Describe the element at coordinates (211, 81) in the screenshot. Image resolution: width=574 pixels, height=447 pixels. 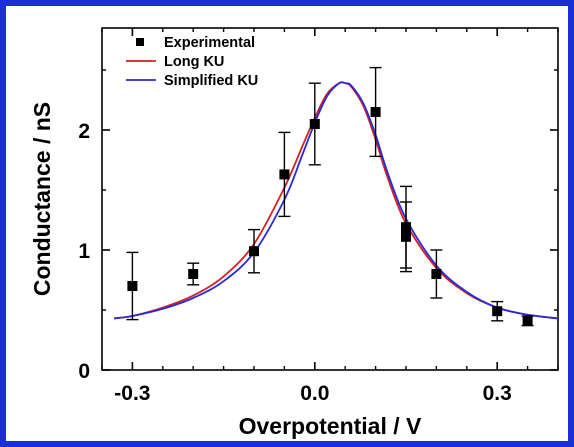
I see `legend-label: Simplified KU` at that location.